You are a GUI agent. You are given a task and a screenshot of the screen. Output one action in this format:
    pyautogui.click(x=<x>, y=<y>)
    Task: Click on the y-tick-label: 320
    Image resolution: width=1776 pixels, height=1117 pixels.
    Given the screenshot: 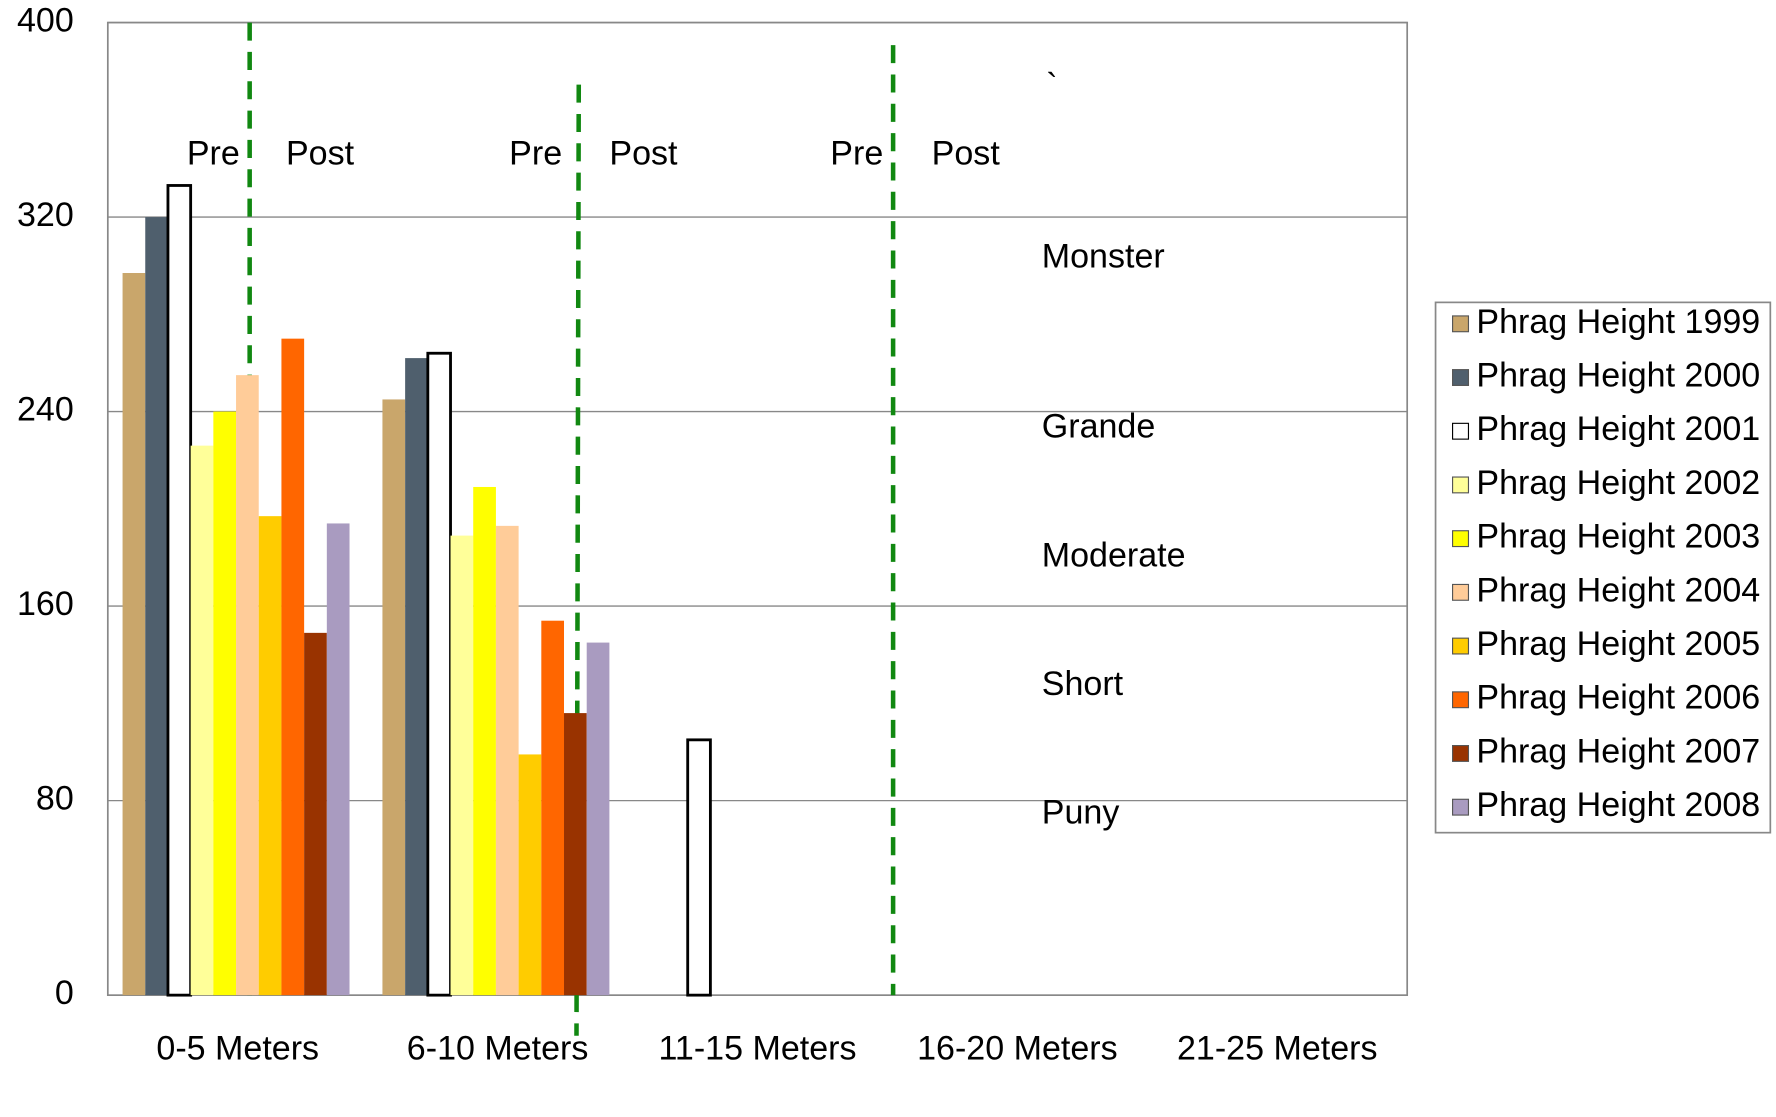 What is the action you would take?
    pyautogui.click(x=45, y=215)
    